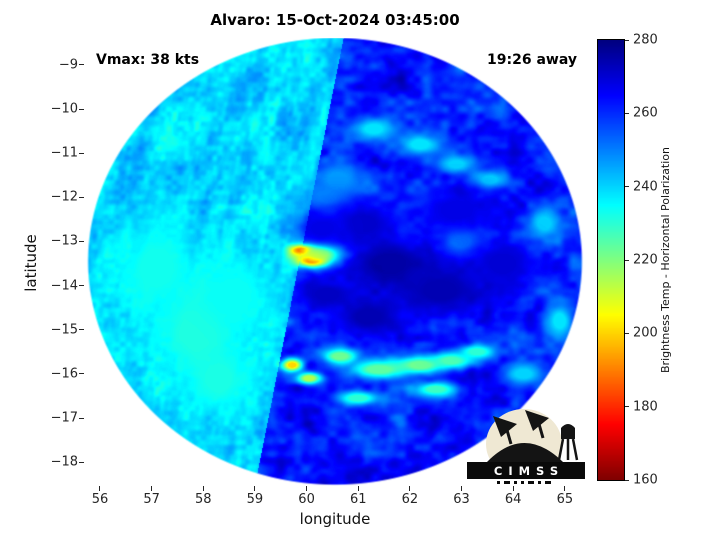 The width and height of the screenshot is (720, 540). I want to click on logo-water-tower-legs, so click(568, 449).